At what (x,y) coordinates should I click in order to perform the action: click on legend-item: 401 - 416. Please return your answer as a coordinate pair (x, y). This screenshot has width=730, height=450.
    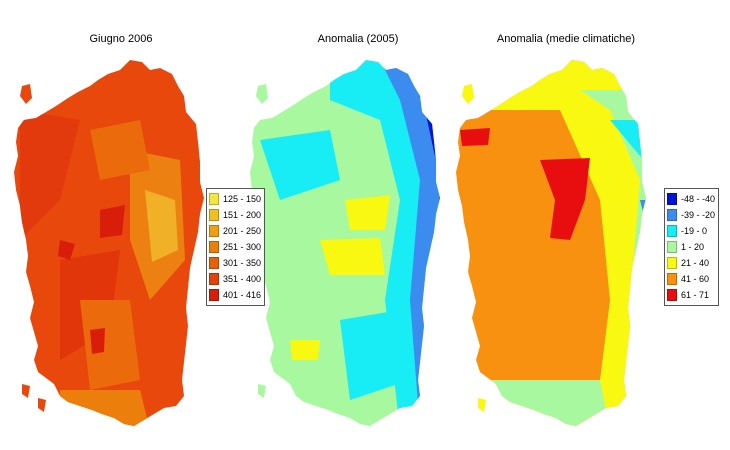
    Looking at the image, I should click on (235, 295).